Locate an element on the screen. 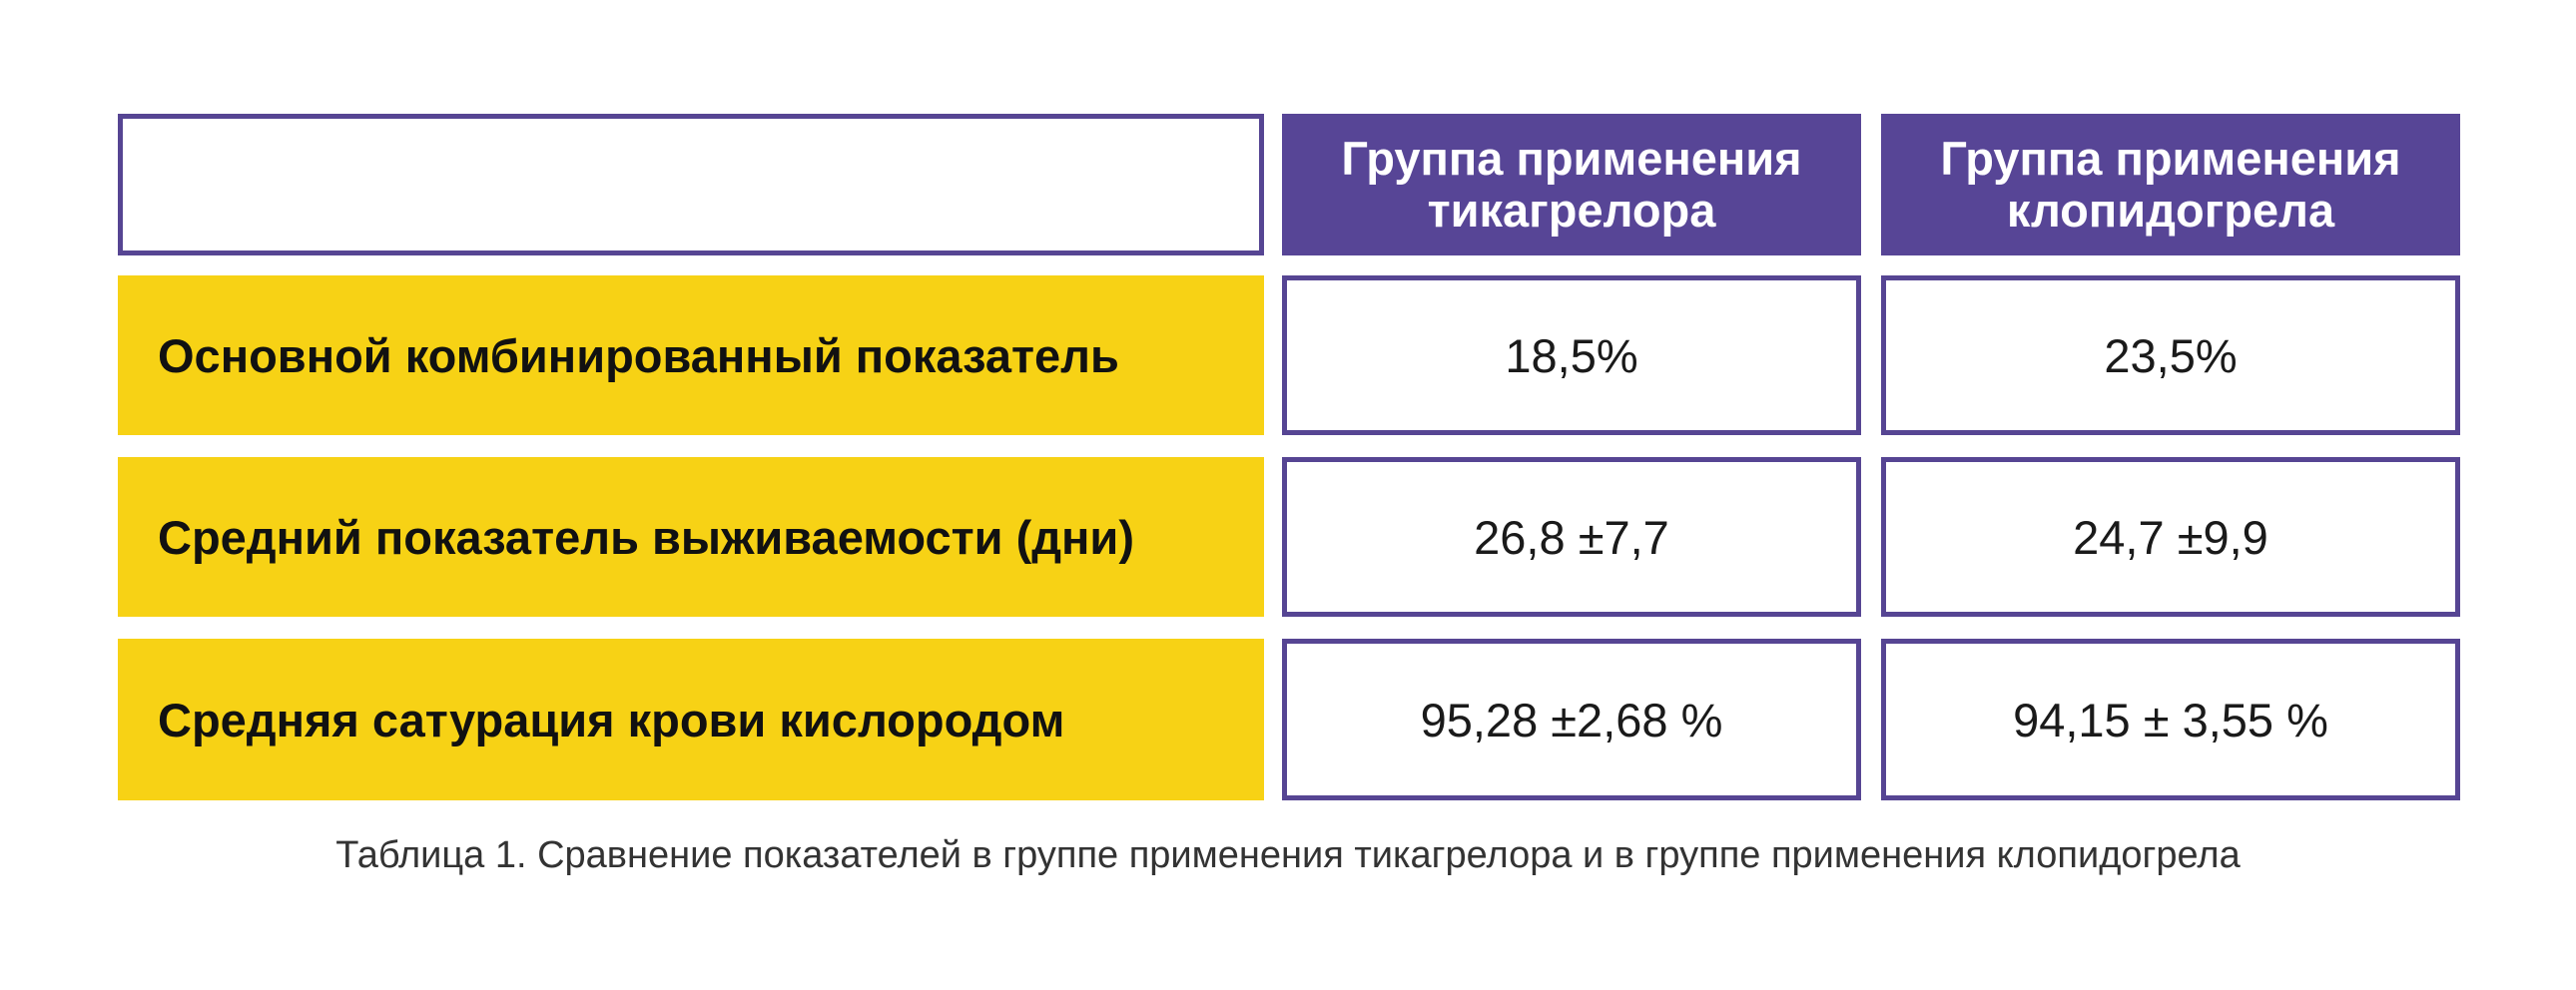  table-corner-cell is located at coordinates (691, 184).